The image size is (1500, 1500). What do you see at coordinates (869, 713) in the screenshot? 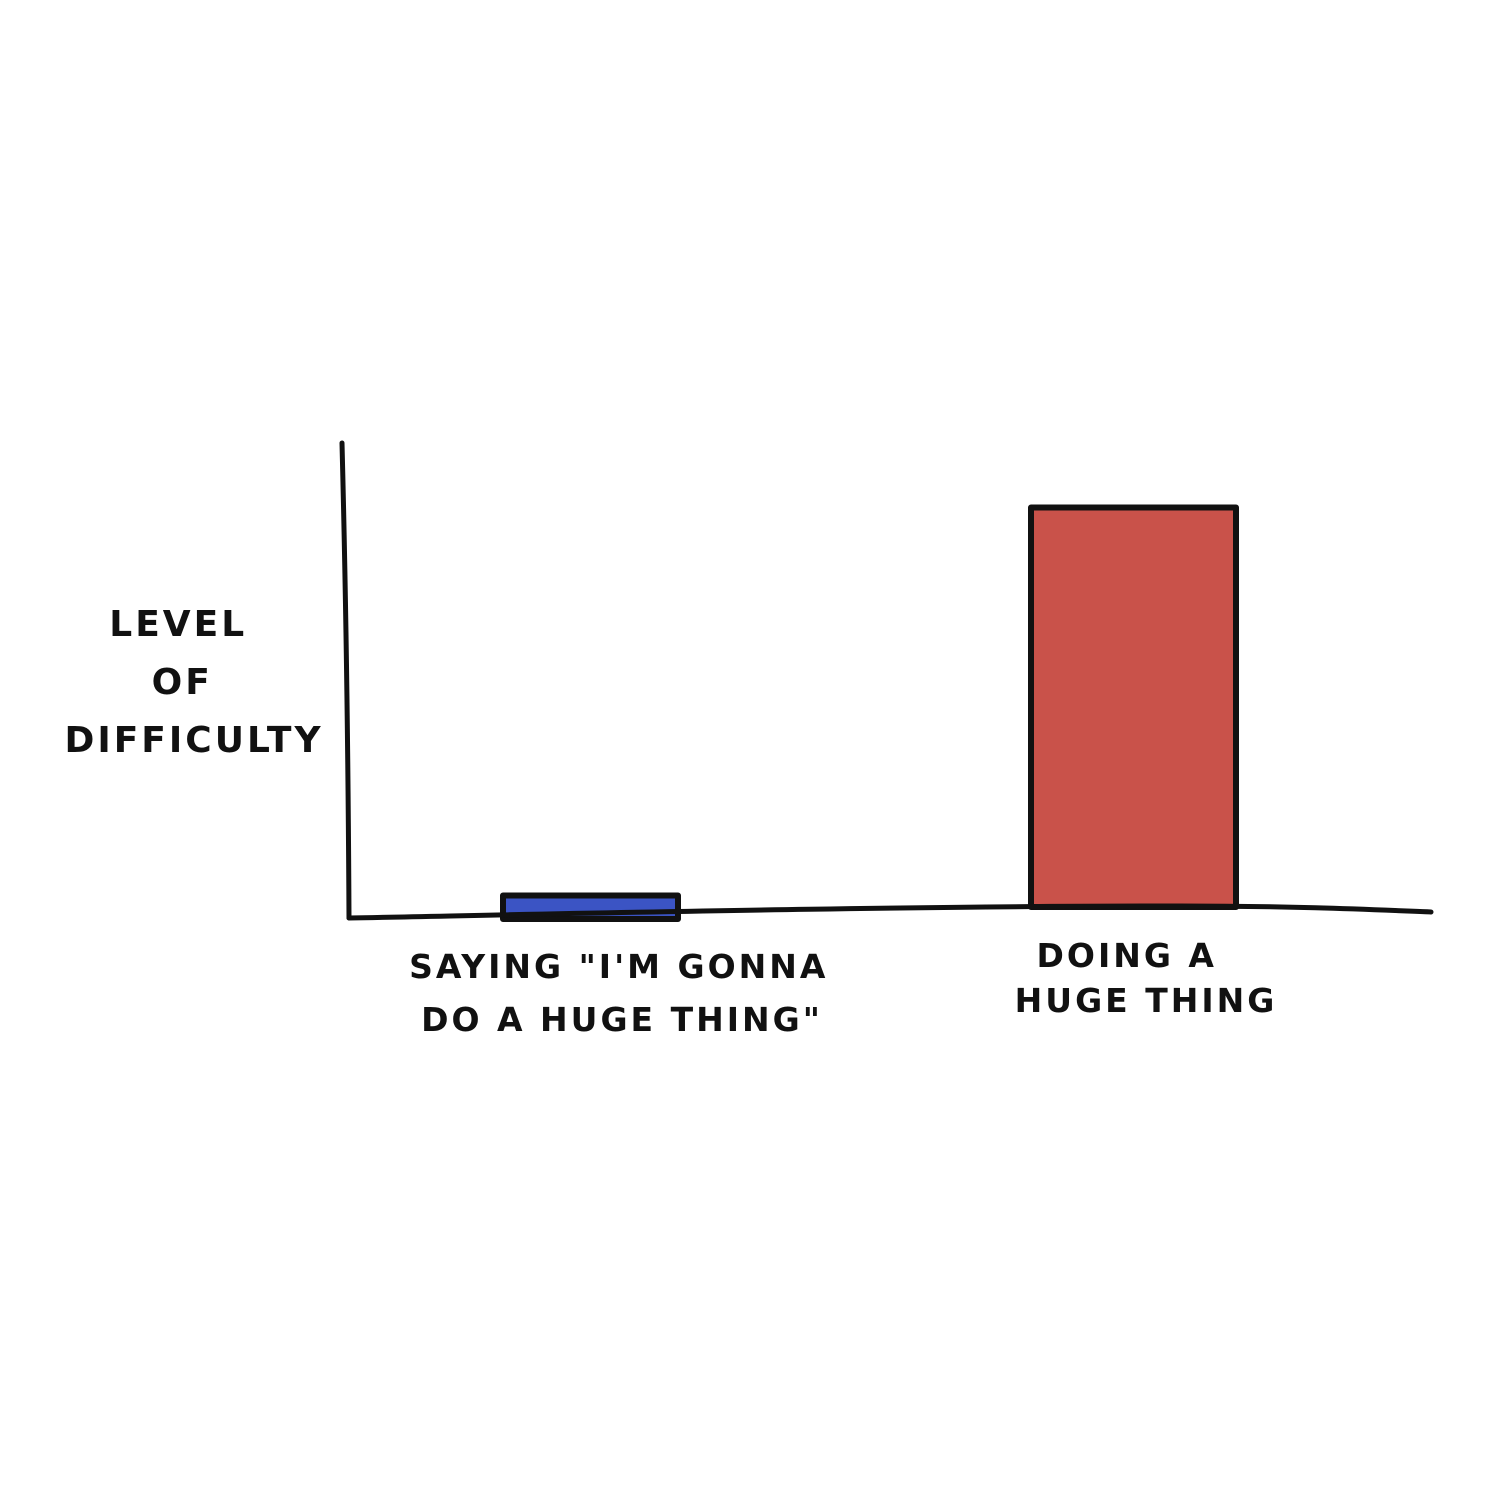
I see `bars-group` at bounding box center [869, 713].